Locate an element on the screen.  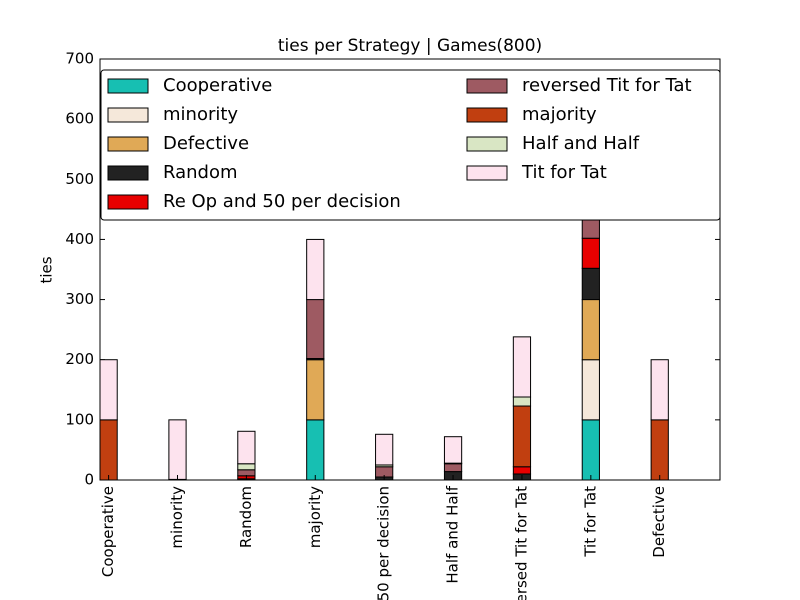
legend-label: majority is located at coordinates (559, 114).